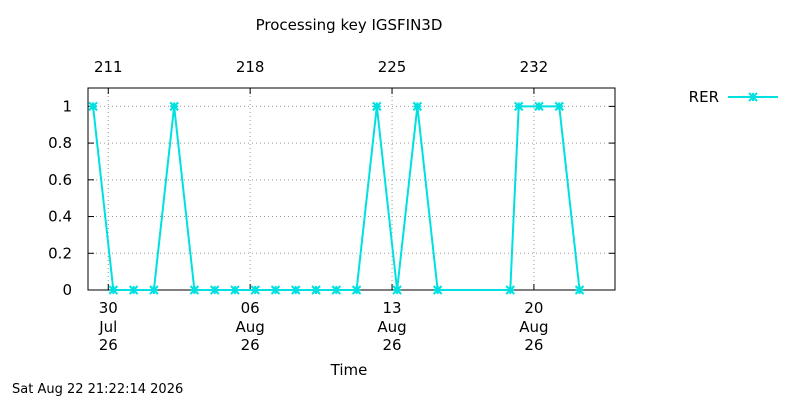 The image size is (800, 400). Describe the element at coordinates (250, 308) in the screenshot. I see `x-tick-label-day: 06` at that location.